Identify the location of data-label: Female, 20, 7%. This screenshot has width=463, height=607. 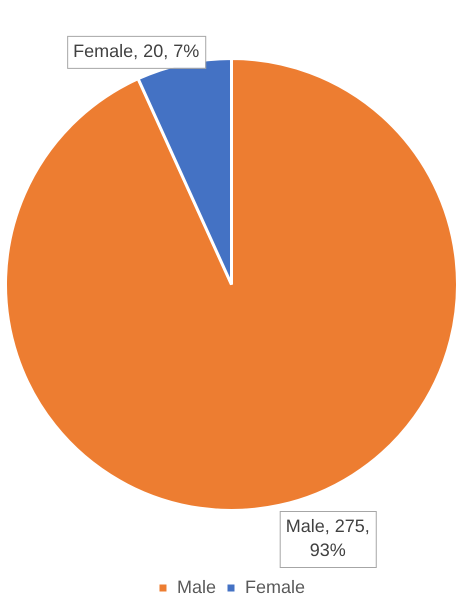
(136, 50).